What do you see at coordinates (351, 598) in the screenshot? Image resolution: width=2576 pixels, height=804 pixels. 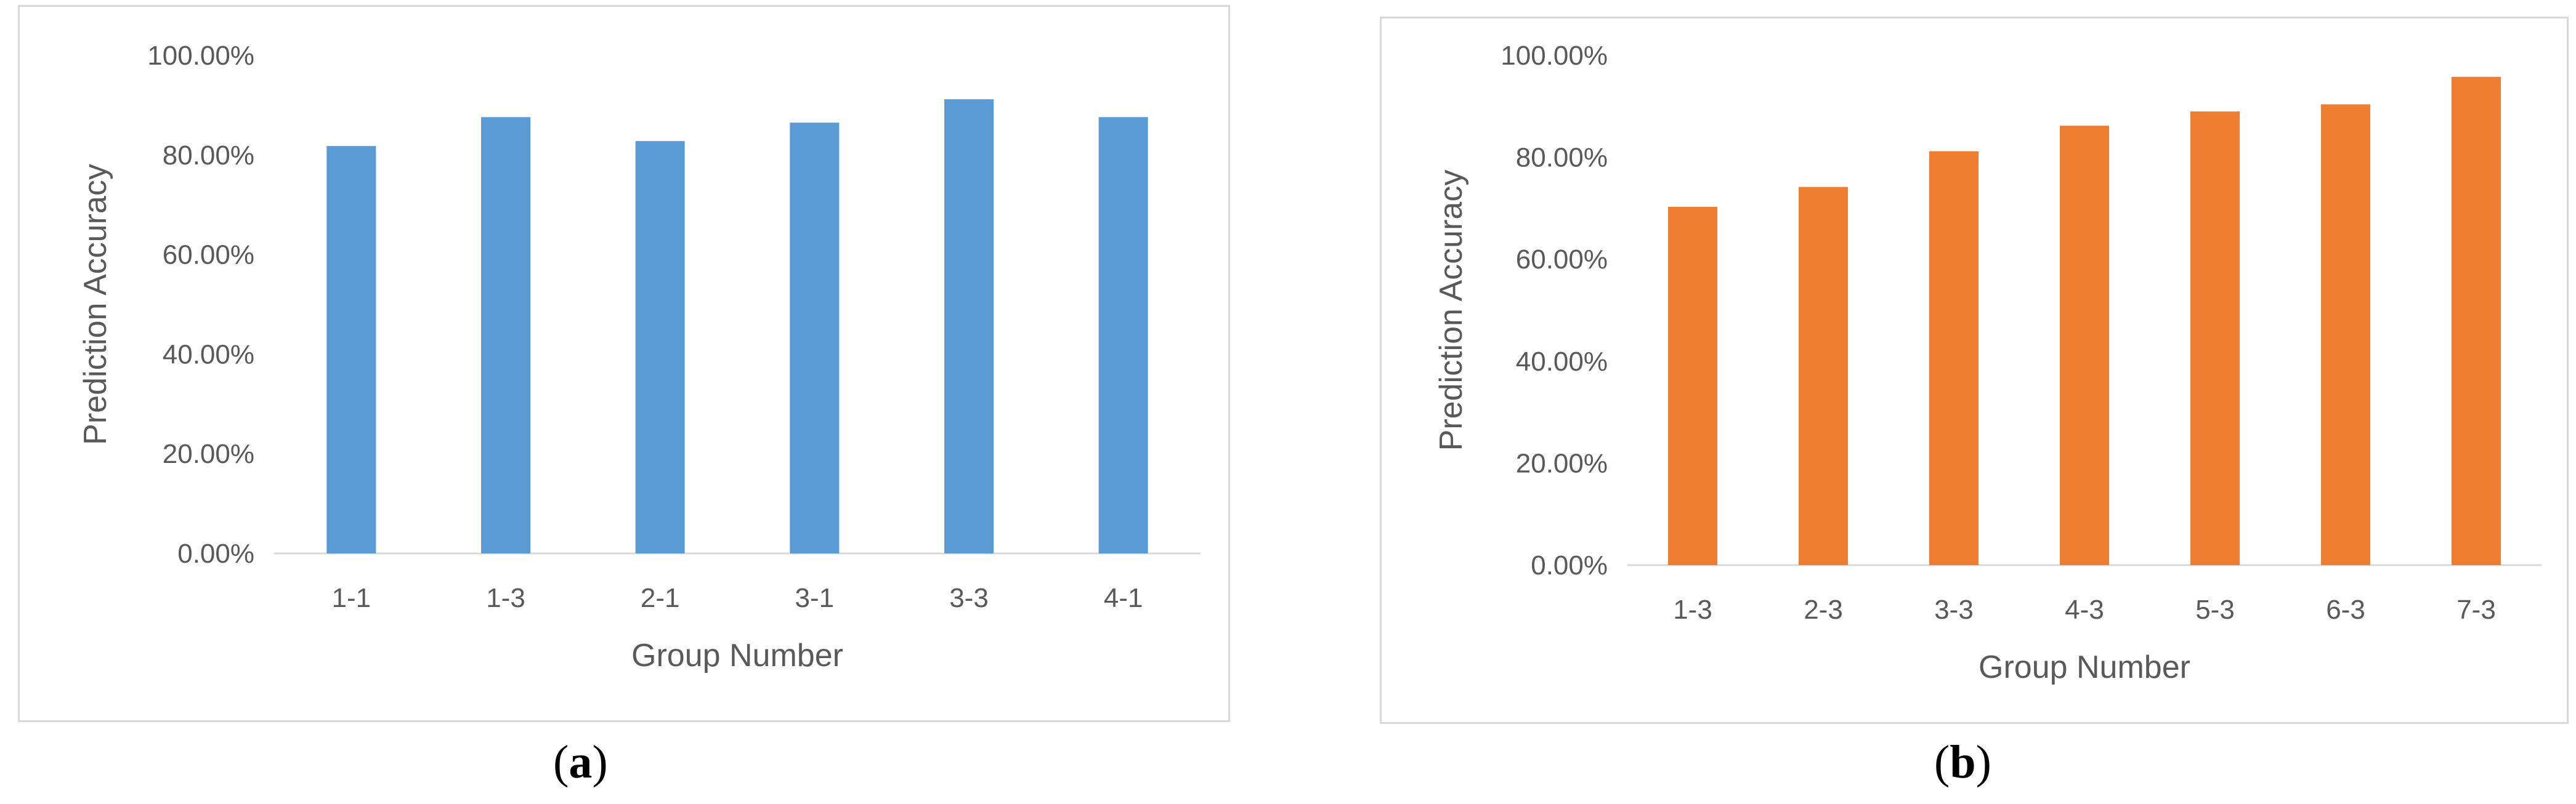 I see `x-tick-label: 1-1` at bounding box center [351, 598].